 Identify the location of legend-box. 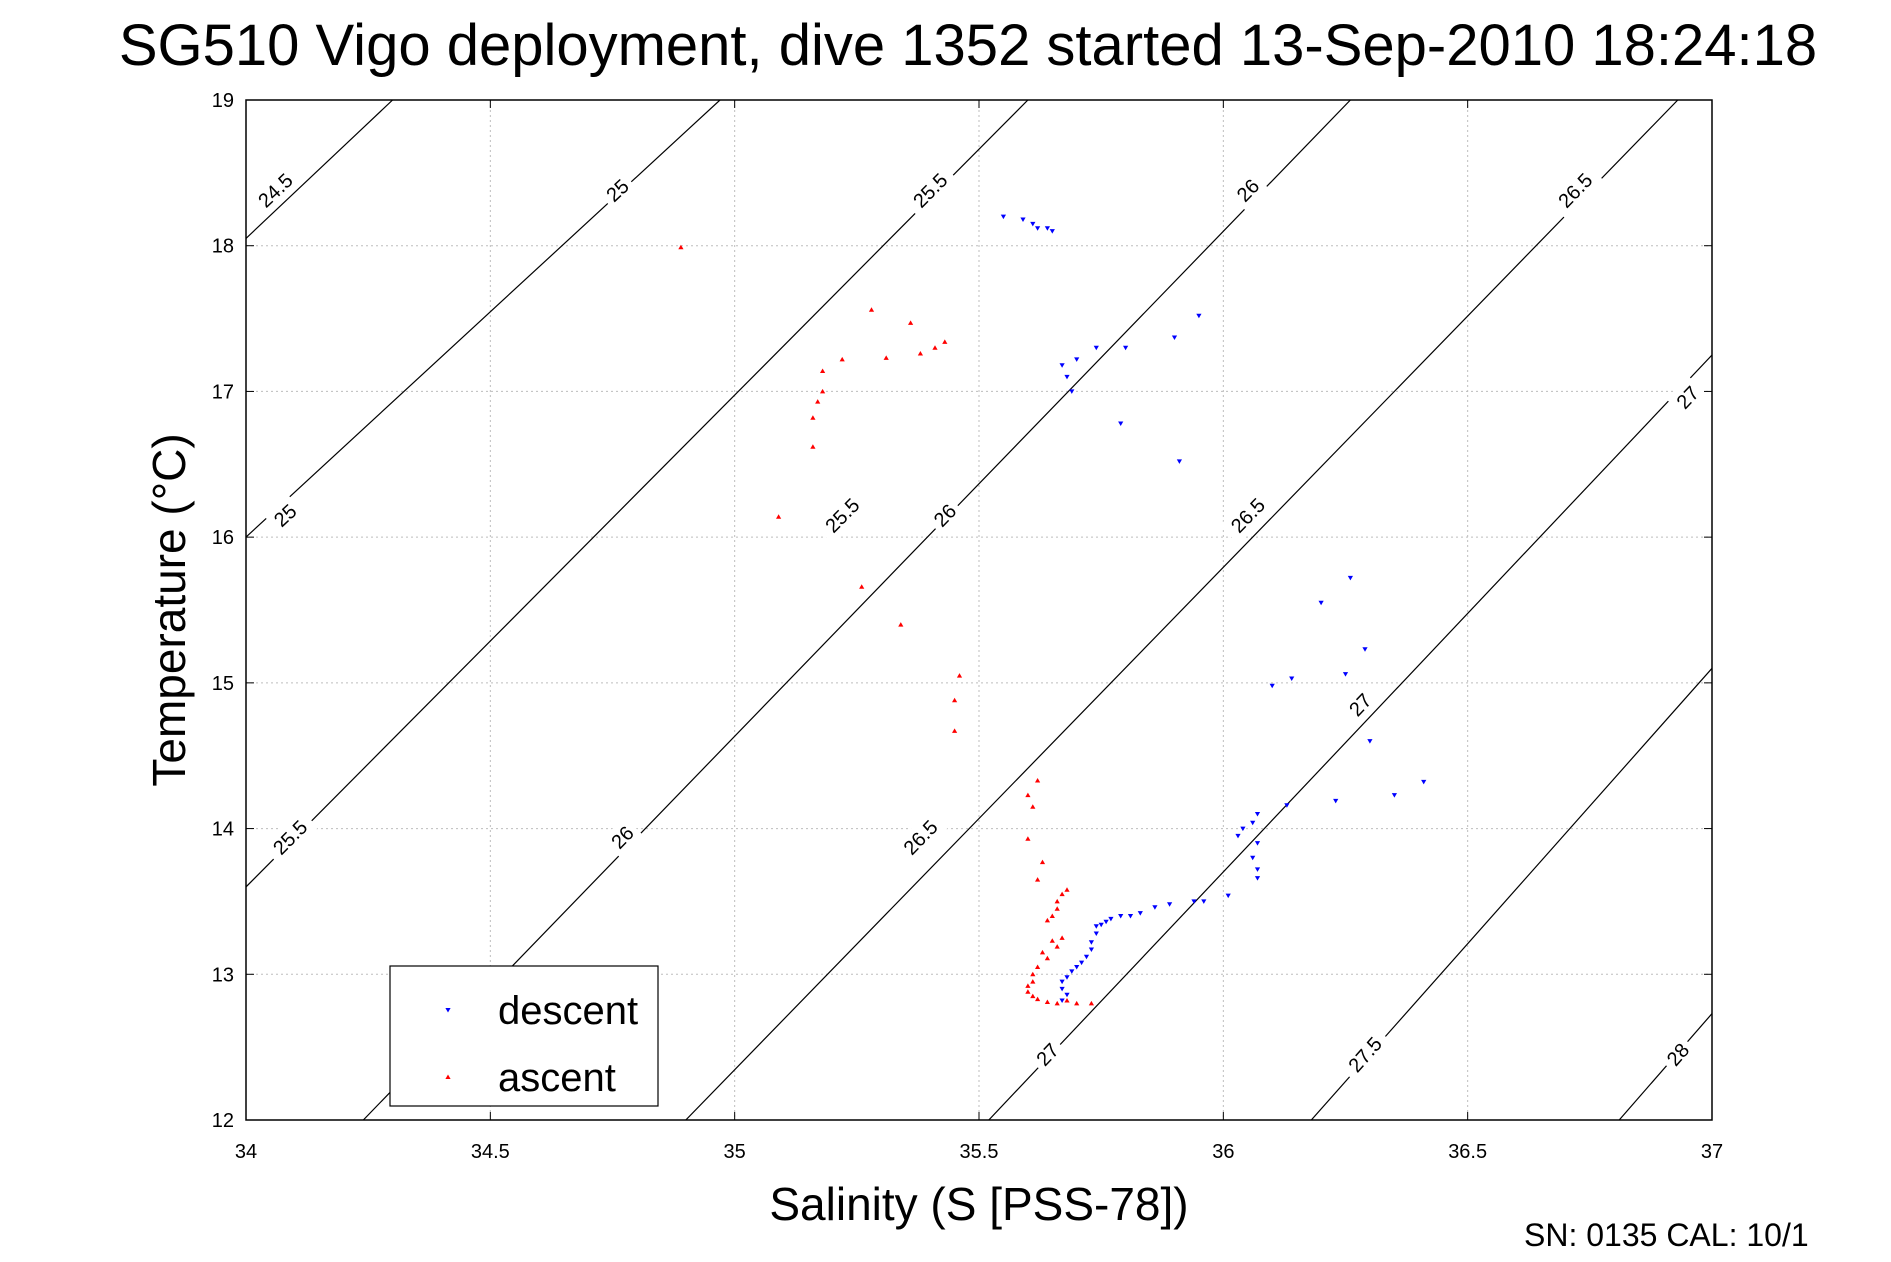
(524, 1036).